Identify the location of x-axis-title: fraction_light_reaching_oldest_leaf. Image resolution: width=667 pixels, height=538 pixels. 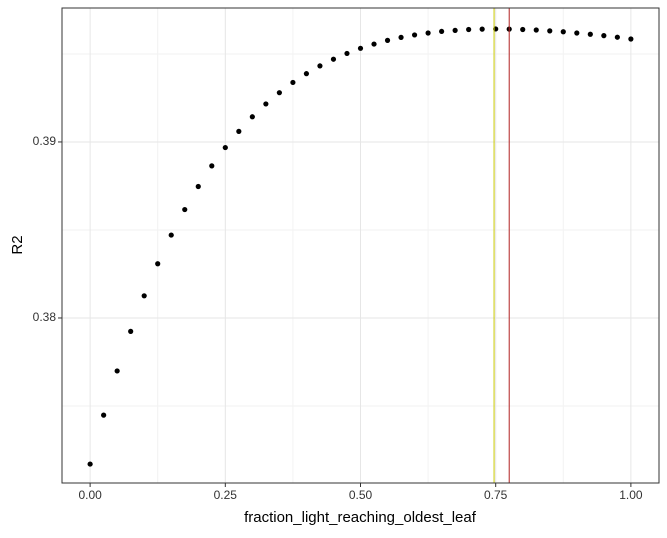
(360, 517).